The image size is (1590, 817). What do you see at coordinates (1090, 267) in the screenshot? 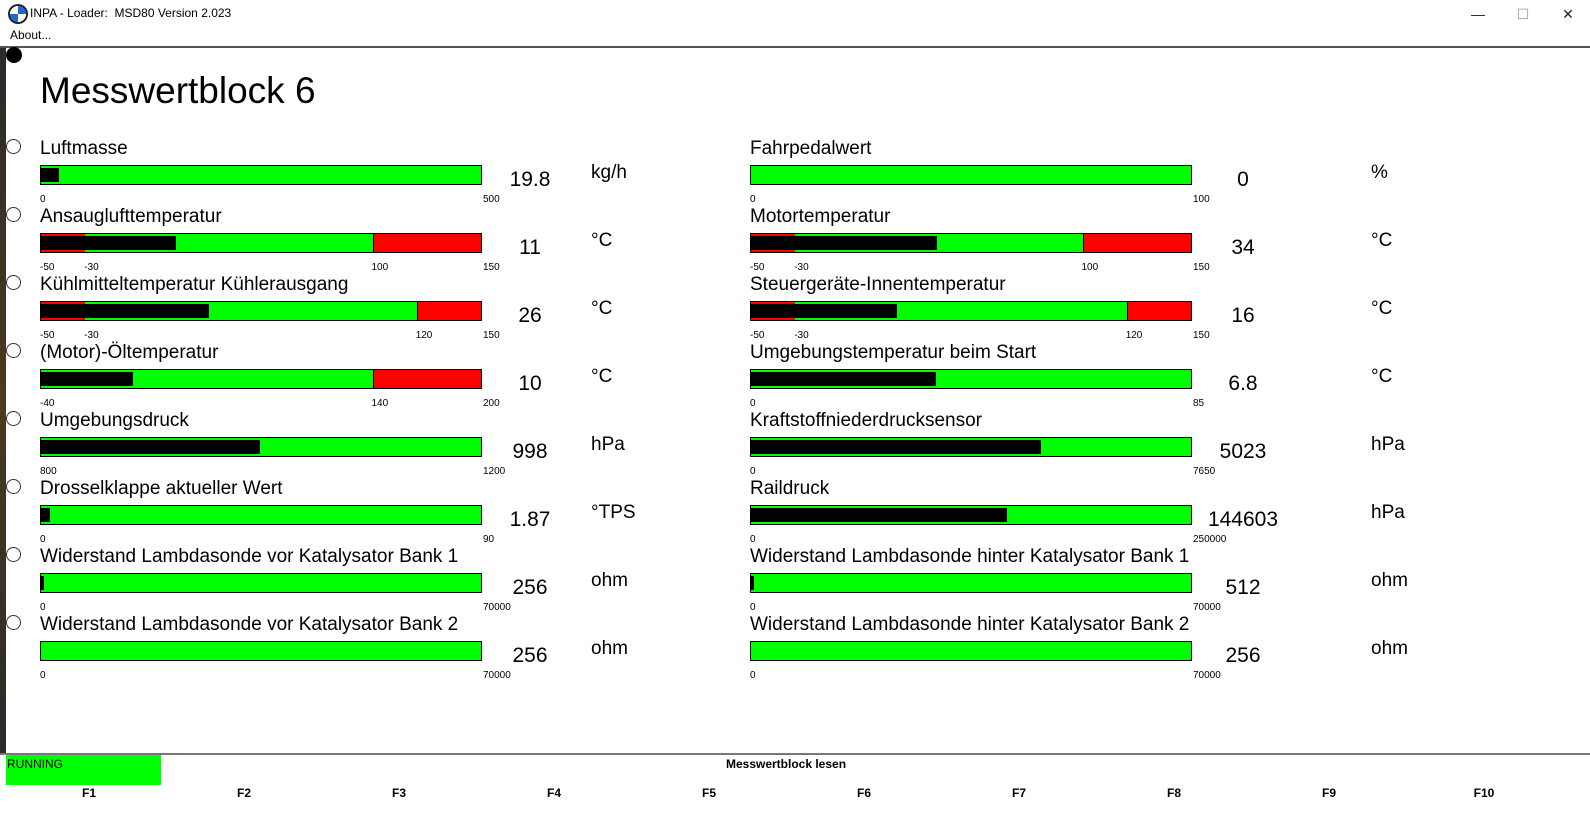
I see `gauge-tick-label: 100` at bounding box center [1090, 267].